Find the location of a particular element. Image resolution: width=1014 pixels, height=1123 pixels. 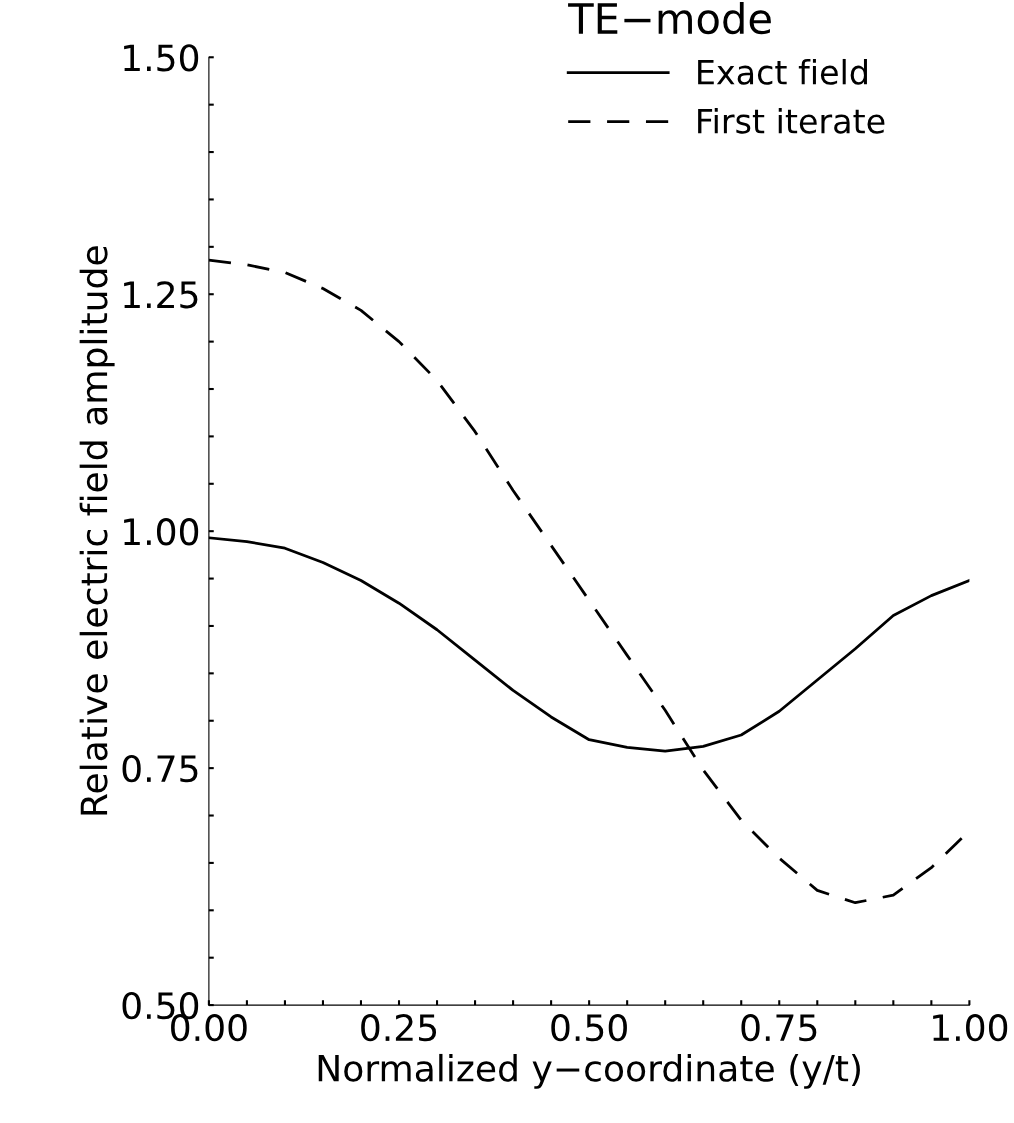

x-tick-label: 0.75 is located at coordinates (779, 1028).